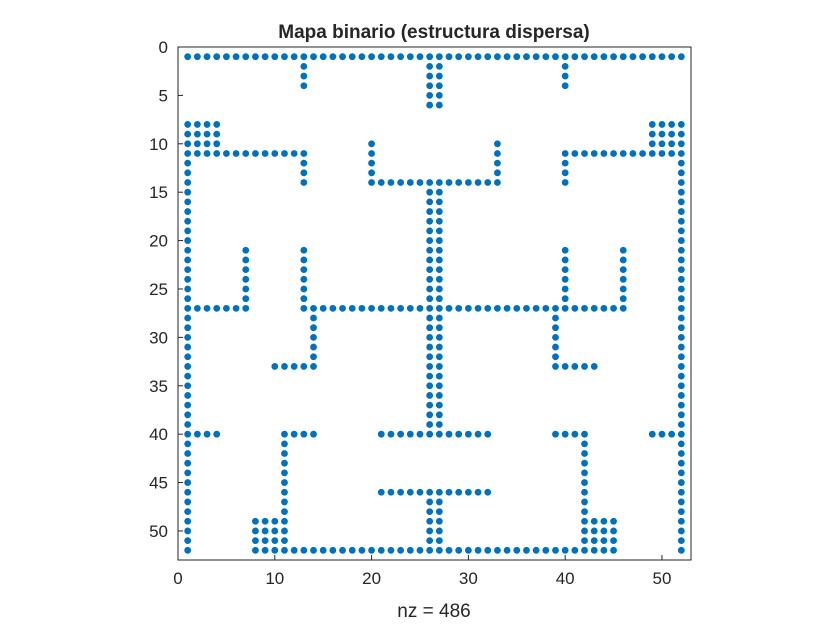 This screenshot has width=840, height=630. What do you see at coordinates (433, 32) in the screenshot?
I see `chart-title: Mapa binario (estructura dispersa)` at bounding box center [433, 32].